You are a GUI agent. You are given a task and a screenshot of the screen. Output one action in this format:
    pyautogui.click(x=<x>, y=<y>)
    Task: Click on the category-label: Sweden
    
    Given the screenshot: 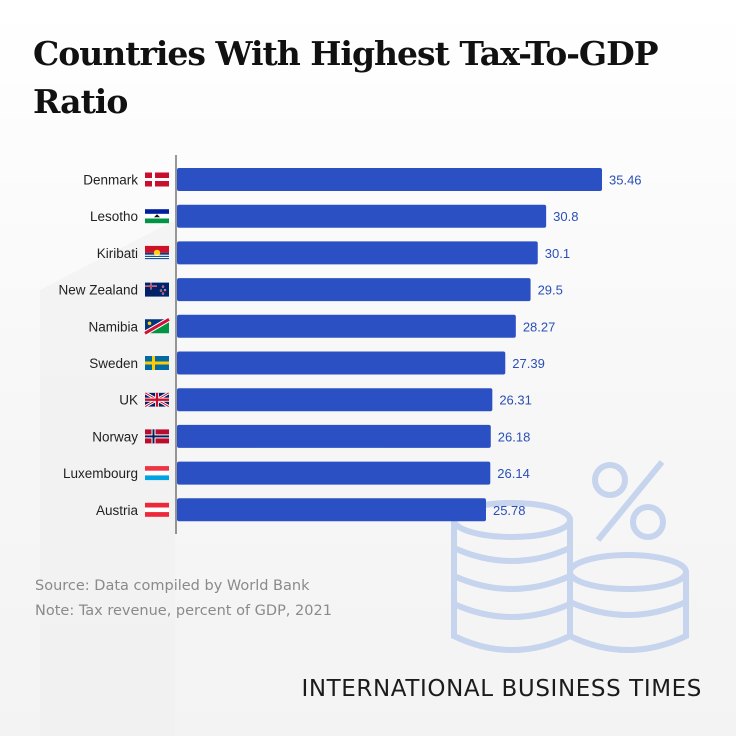 What is the action you would take?
    pyautogui.click(x=113, y=363)
    